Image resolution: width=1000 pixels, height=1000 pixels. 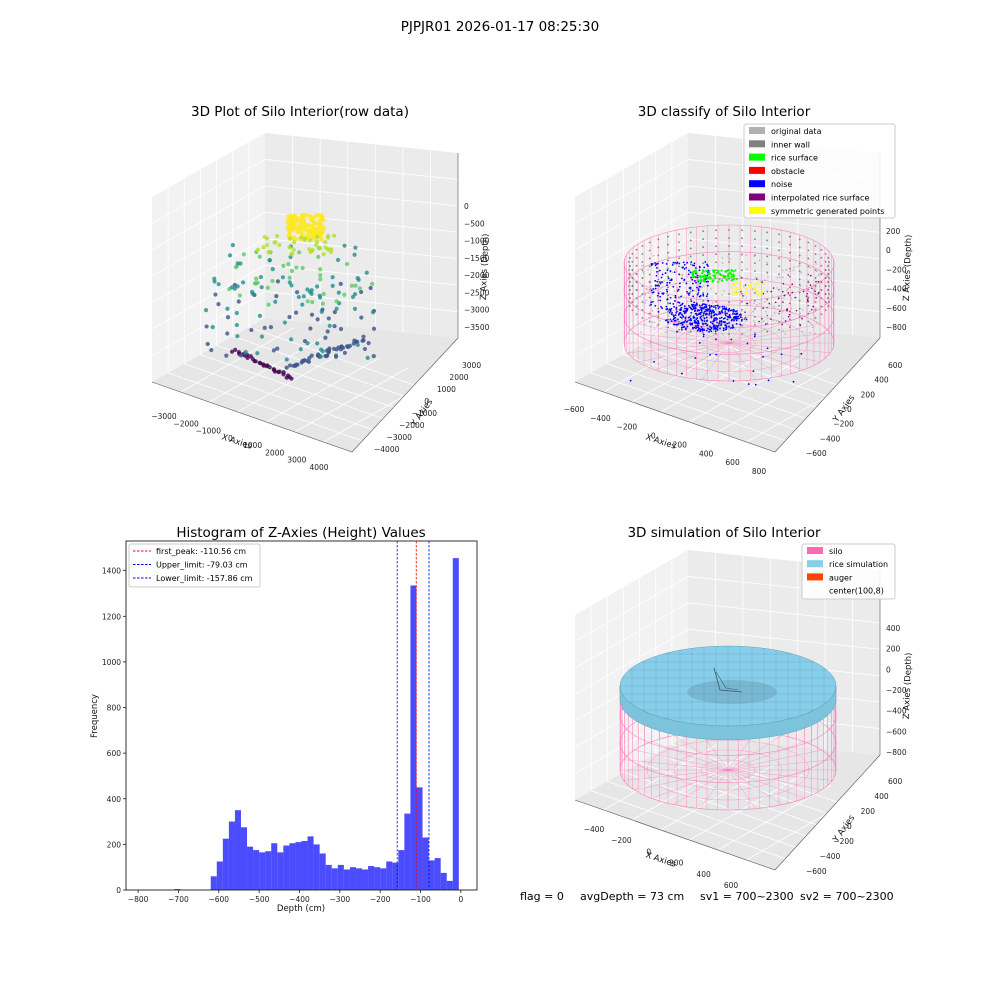 I want to click on classify-z-tick-label: −800, so click(x=896, y=327).